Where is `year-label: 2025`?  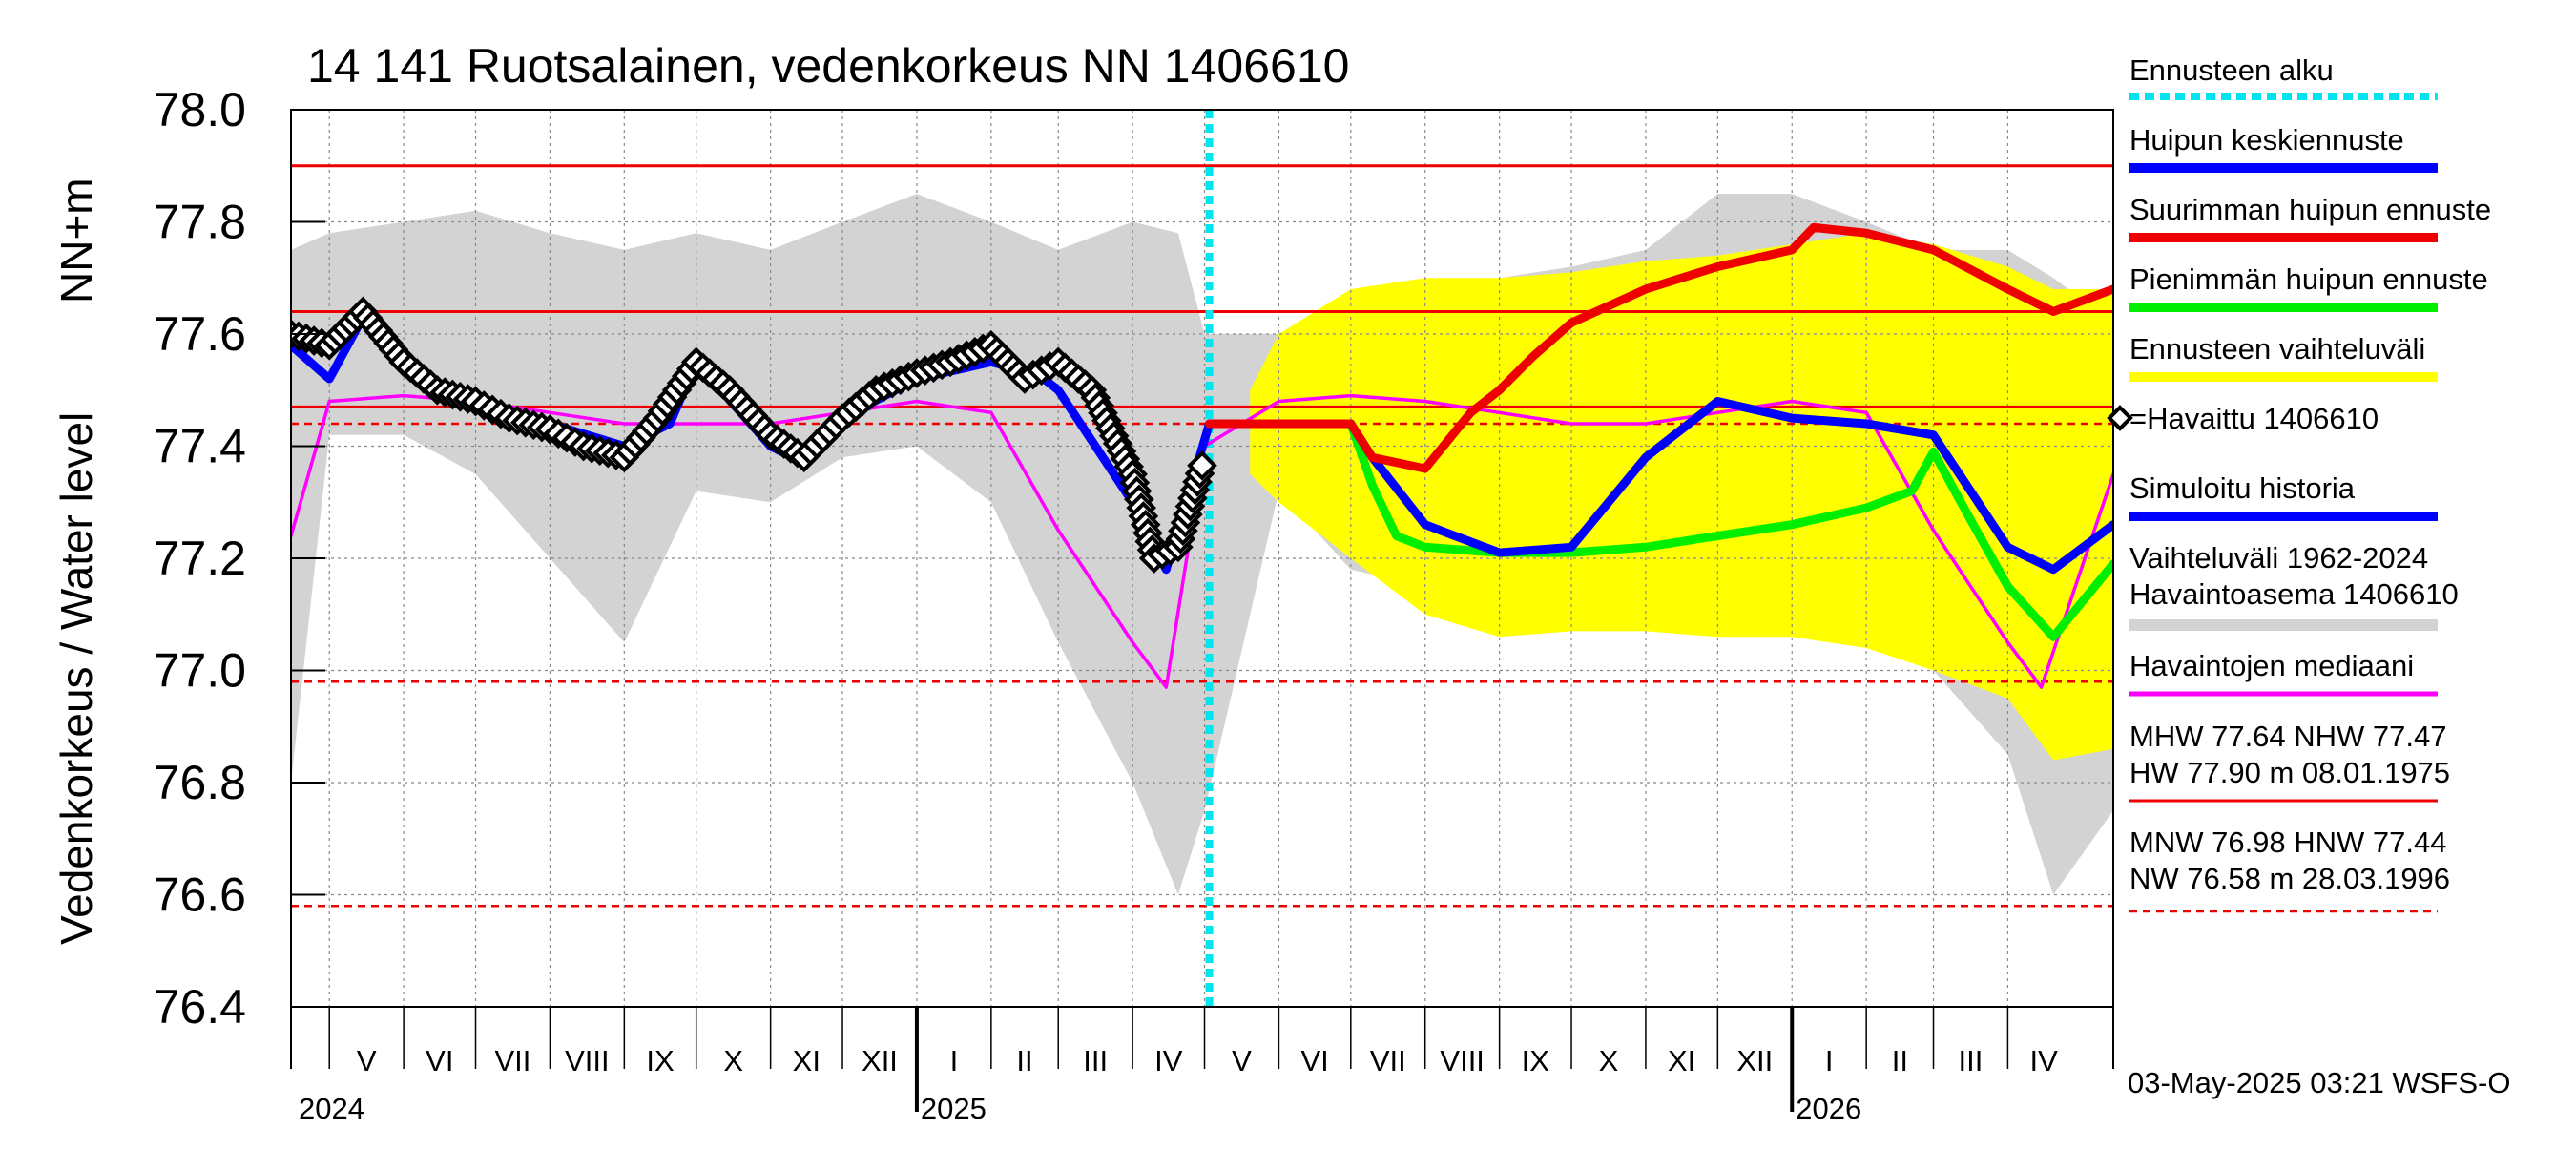
year-label: 2025 is located at coordinates (954, 1108).